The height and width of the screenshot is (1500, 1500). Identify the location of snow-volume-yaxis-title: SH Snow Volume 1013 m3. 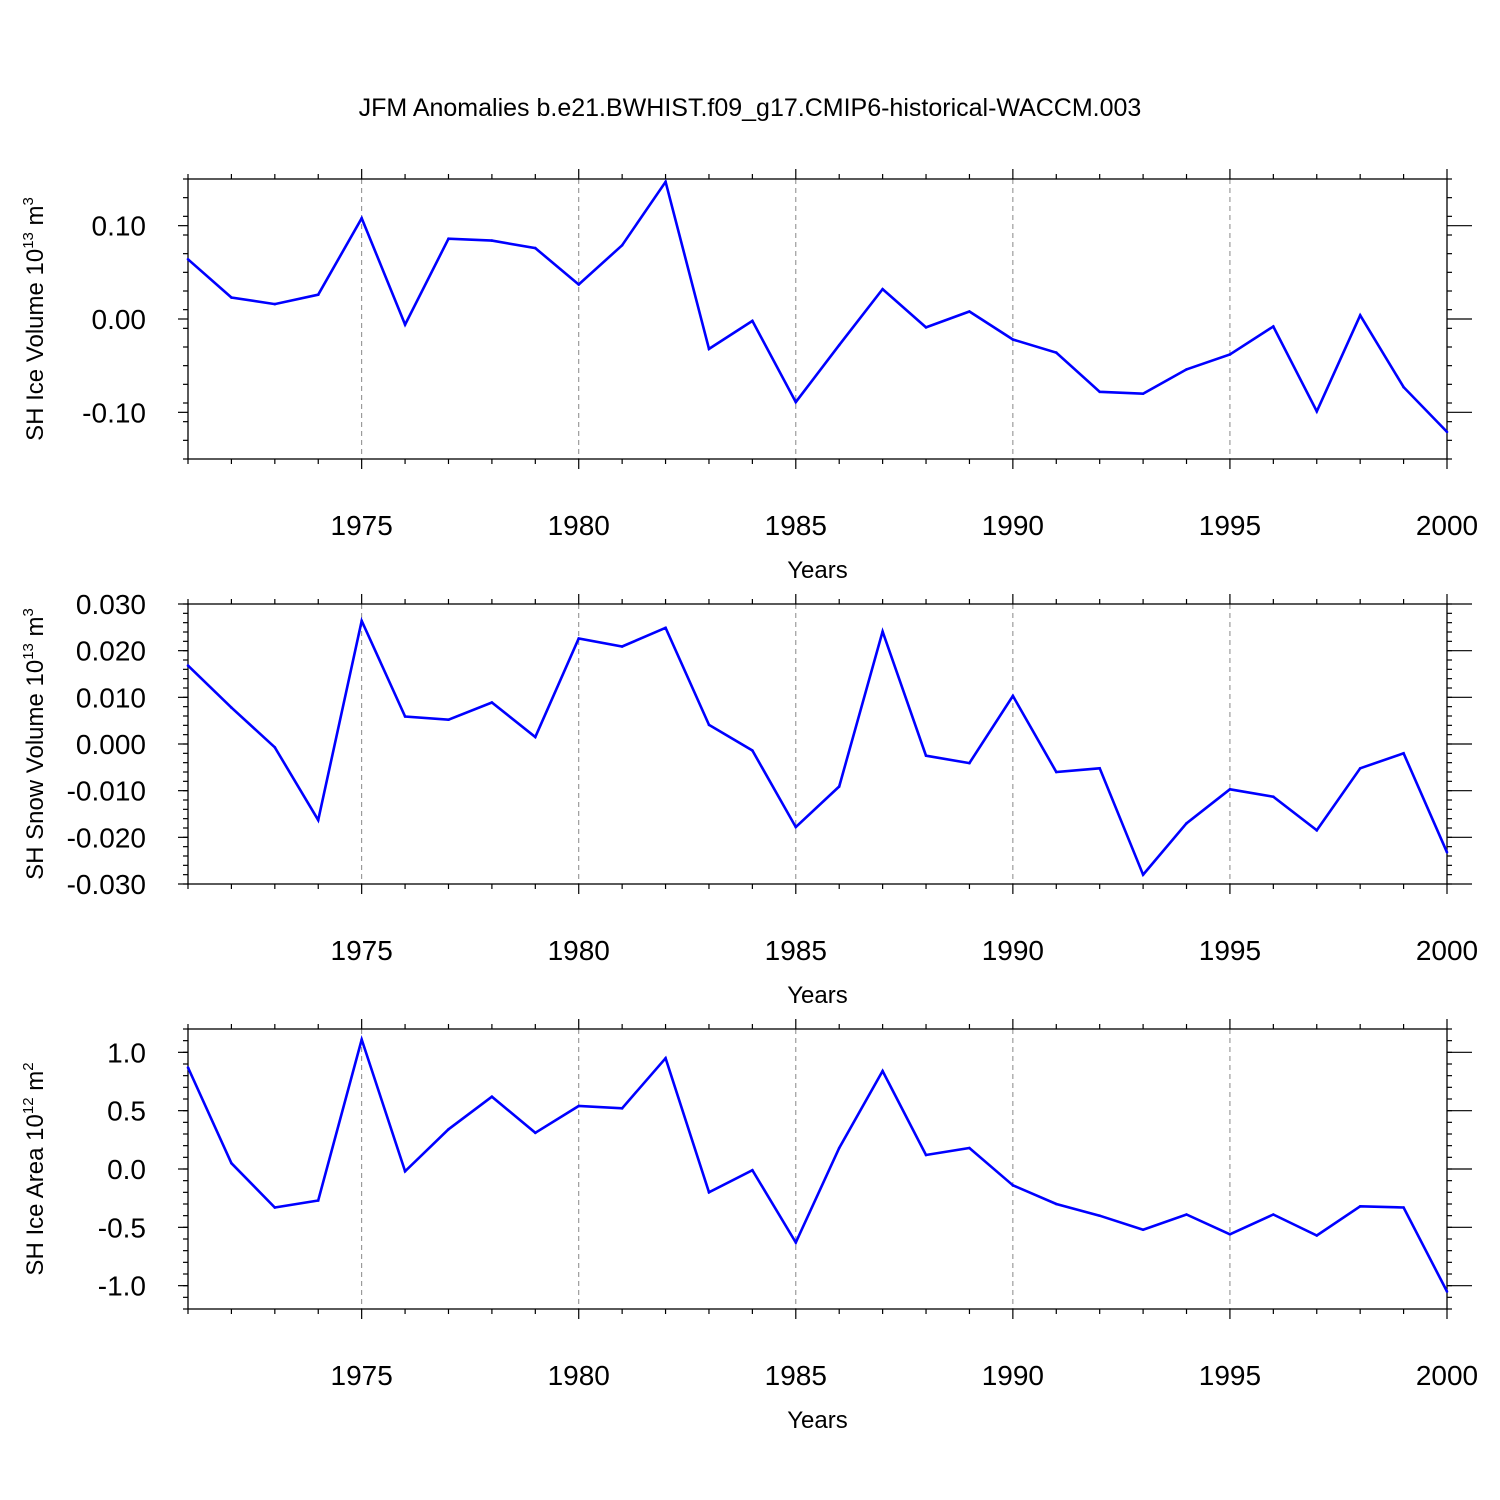
(34, 744).